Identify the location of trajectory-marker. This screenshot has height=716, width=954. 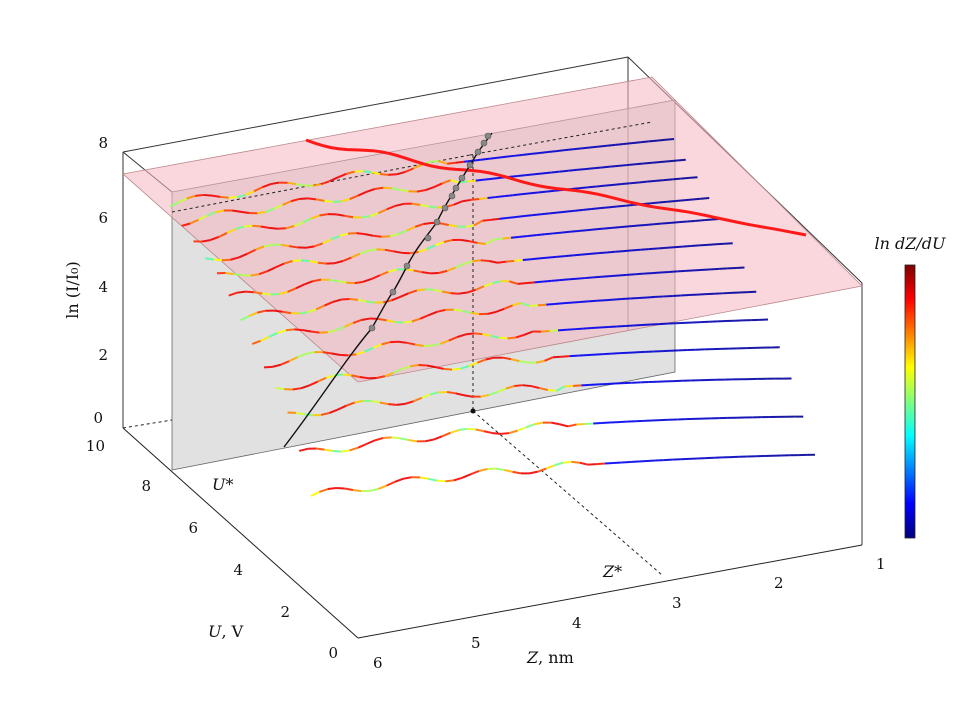
(462, 178).